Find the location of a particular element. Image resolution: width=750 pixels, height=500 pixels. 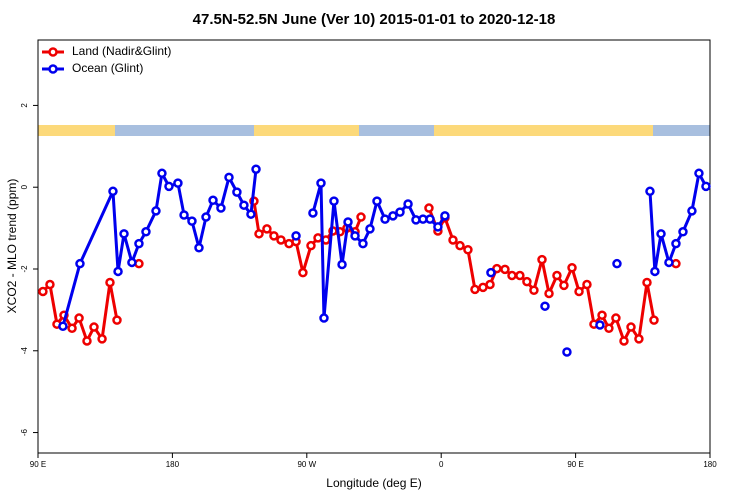

x-tick-label: 0 is located at coordinates (441, 464).